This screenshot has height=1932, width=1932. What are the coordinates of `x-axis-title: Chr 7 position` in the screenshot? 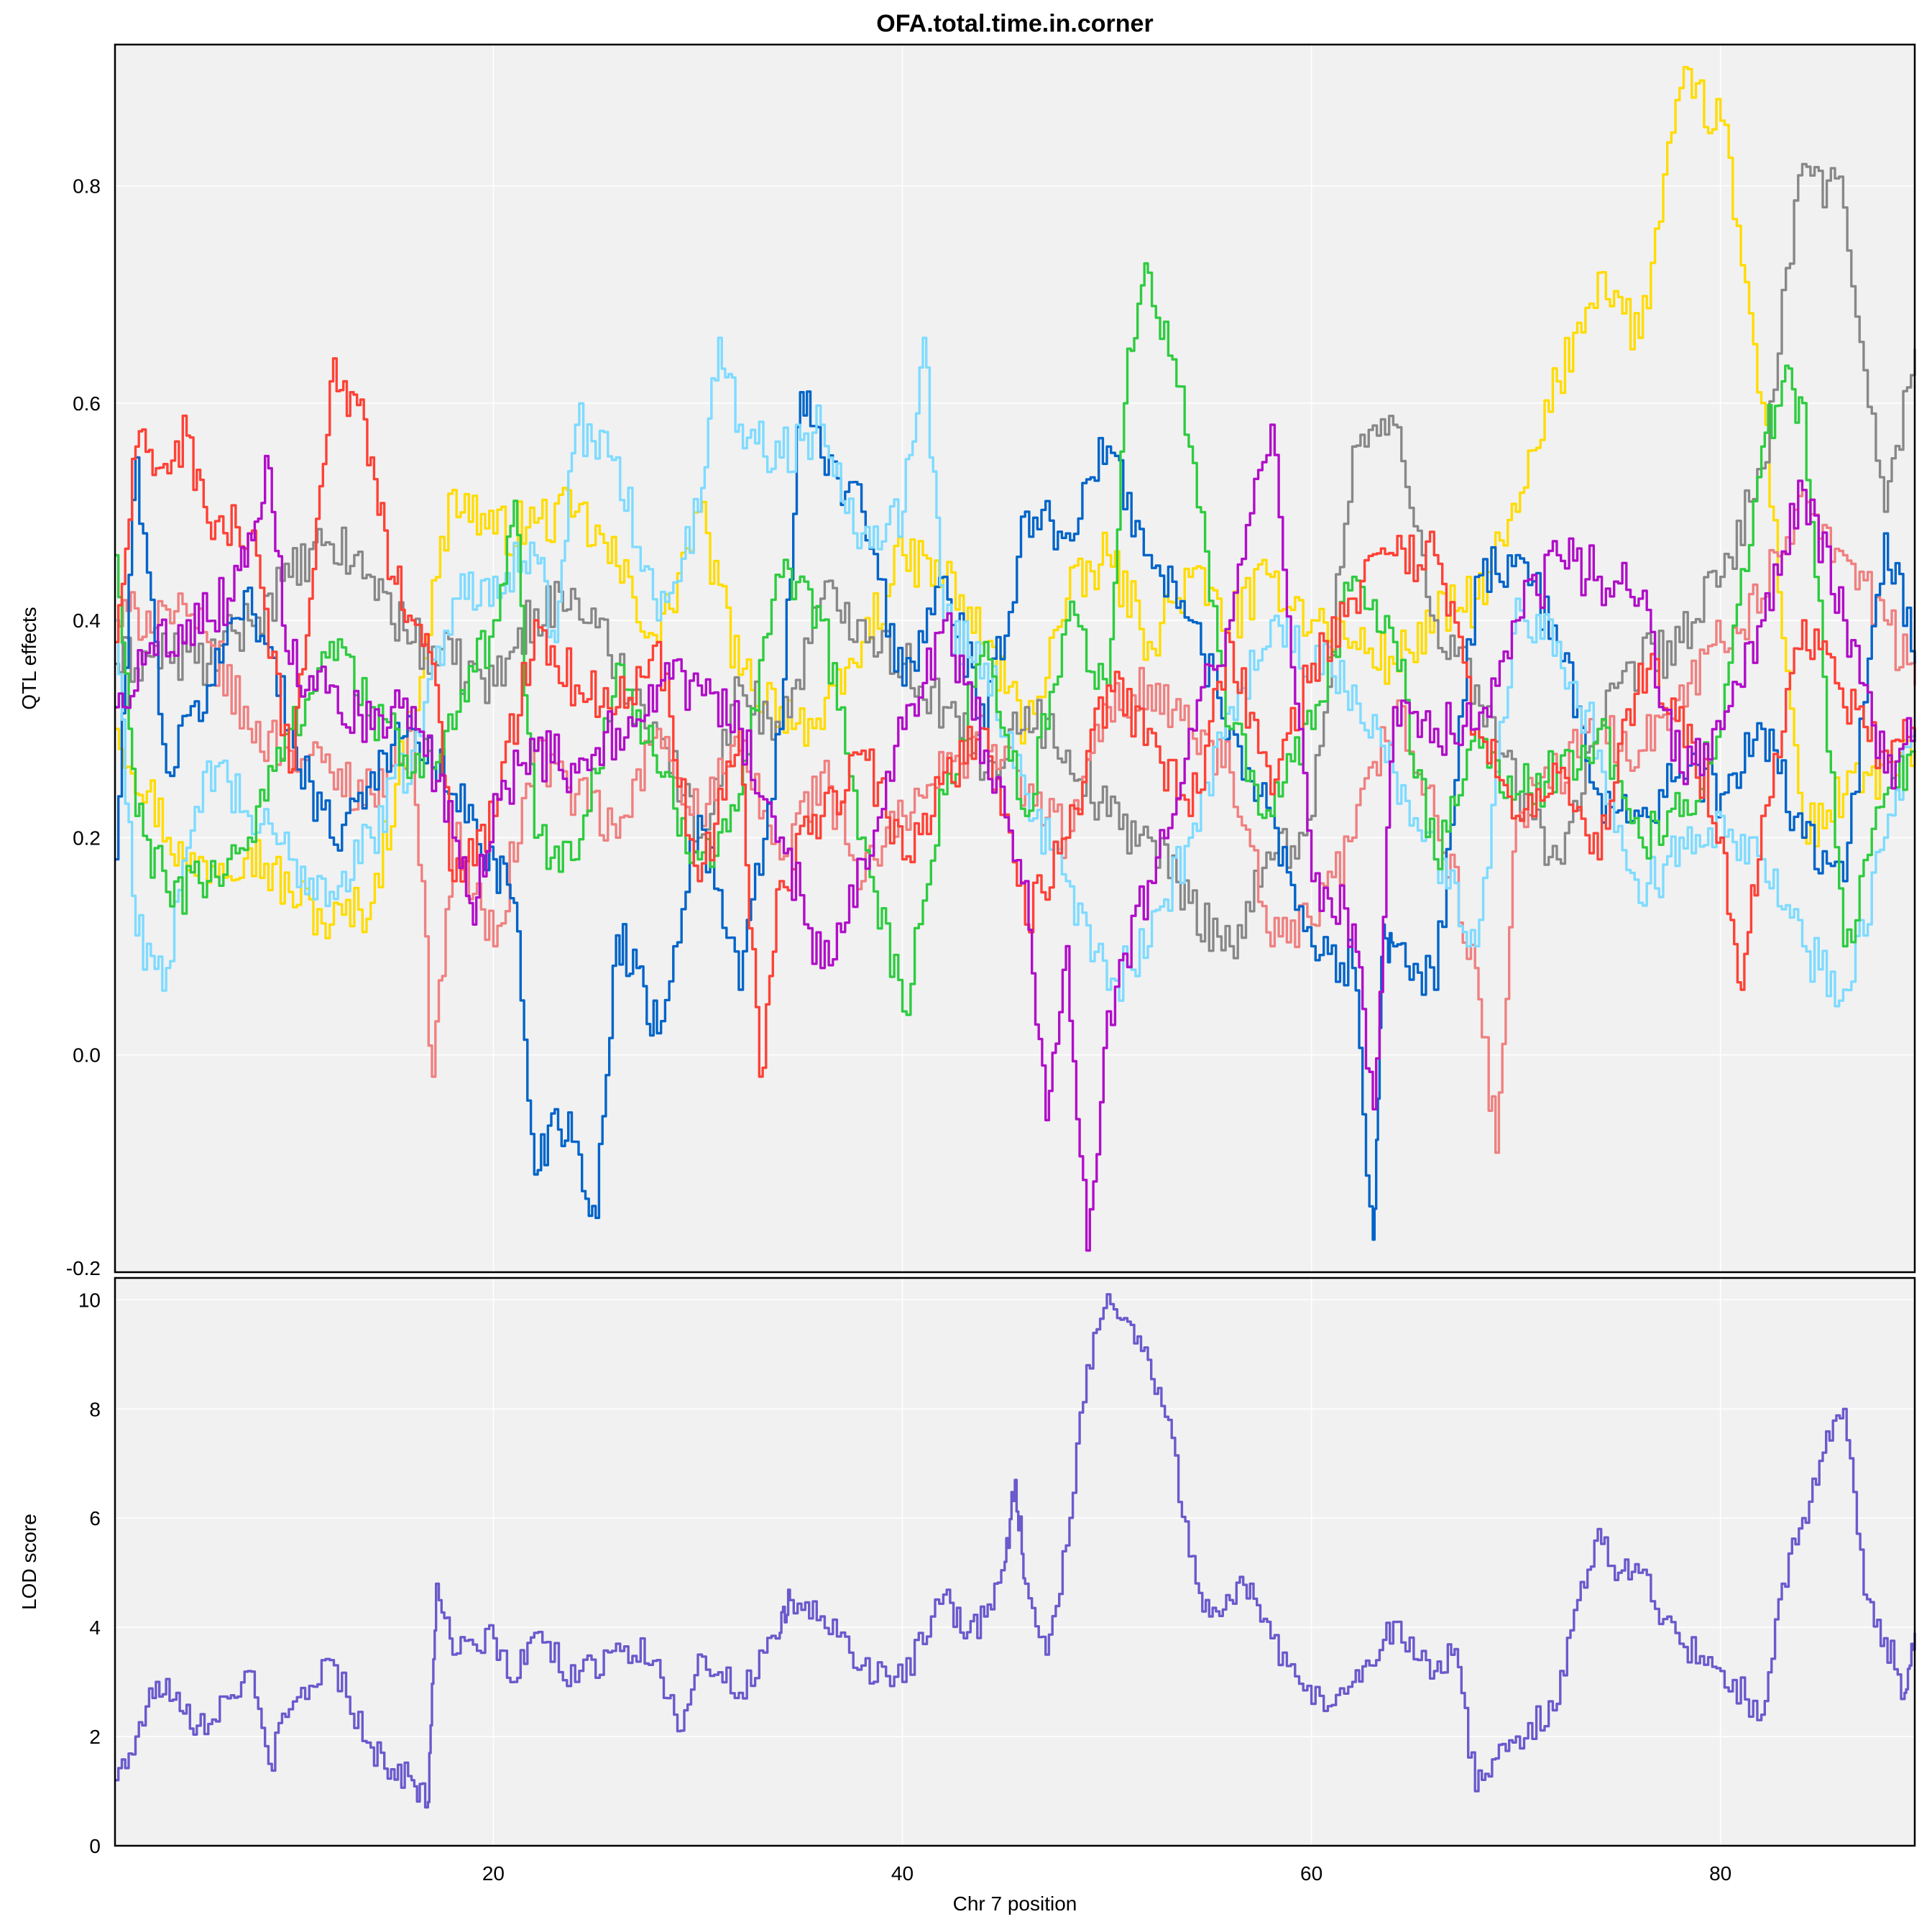 It's located at (1015, 1903).